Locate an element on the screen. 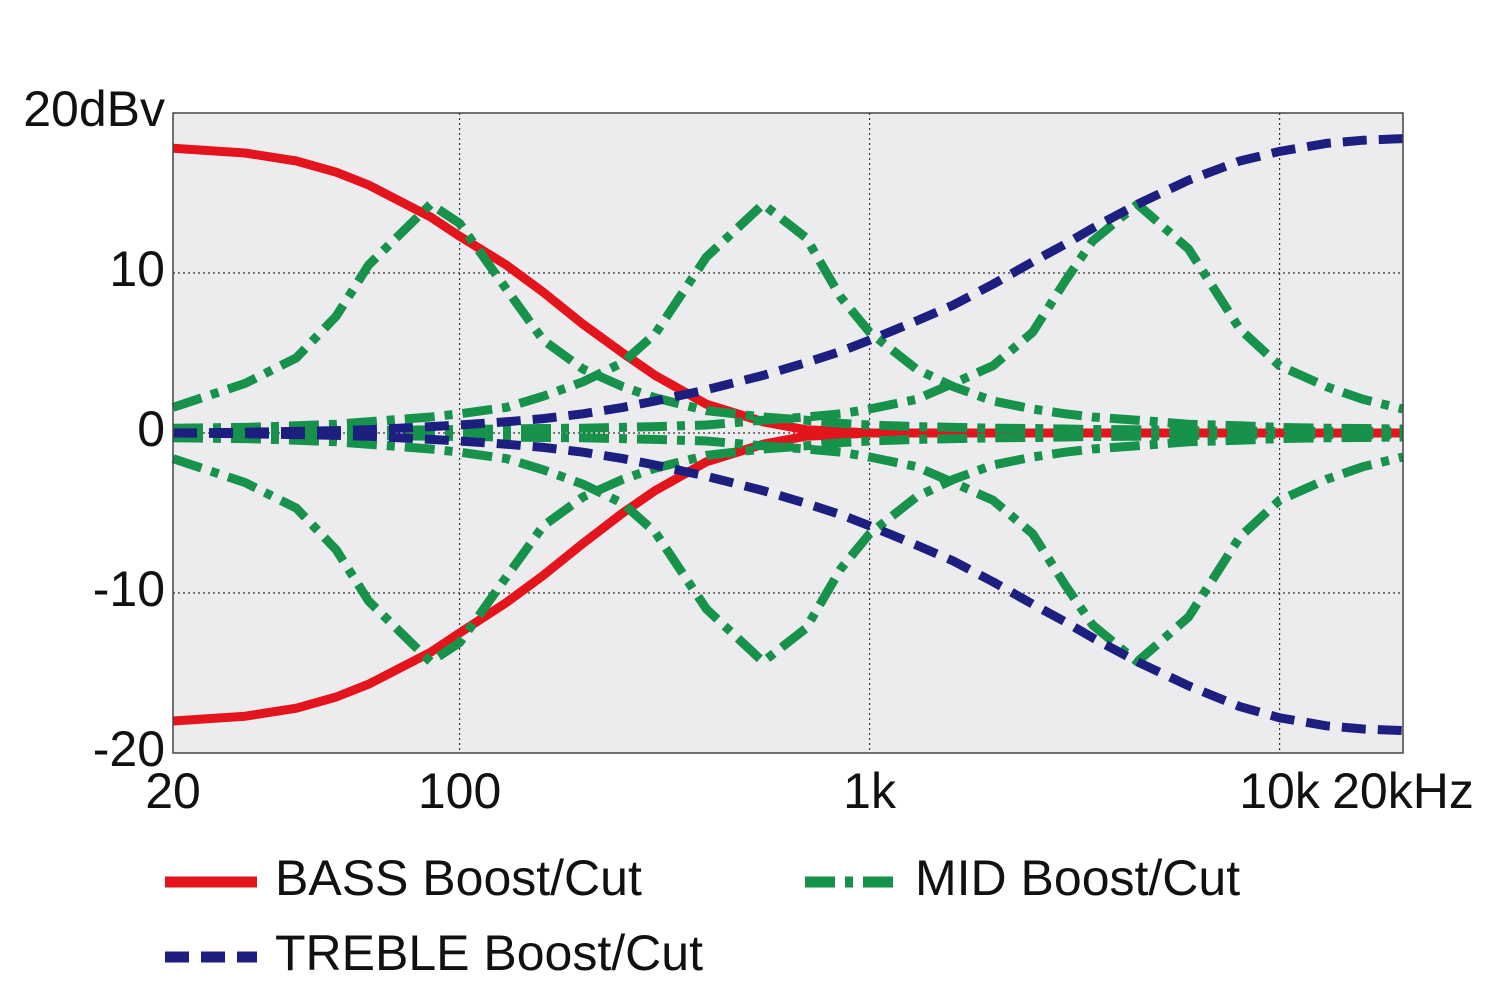 This screenshot has width=1500, height=987. legend-label: MID Boost/Cut is located at coordinates (1077, 878).